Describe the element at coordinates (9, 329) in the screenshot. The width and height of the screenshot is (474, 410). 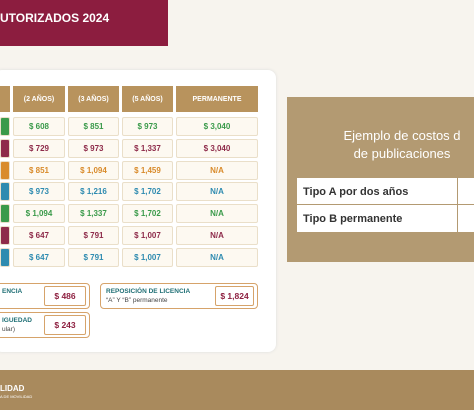
I see `extra-sublabel: ular)` at that location.